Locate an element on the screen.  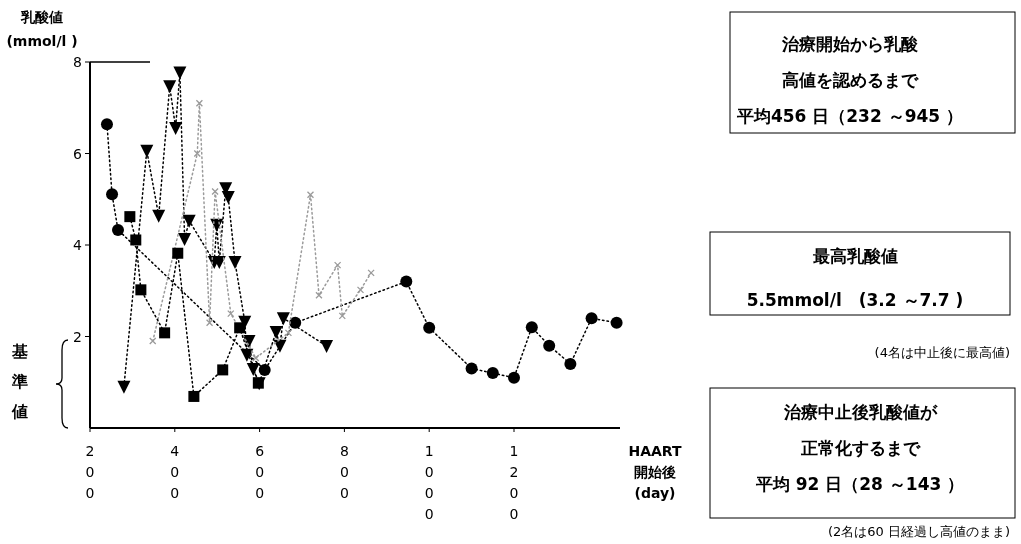
text: (4名は中止後に最高値) is located at coordinates (942, 352).